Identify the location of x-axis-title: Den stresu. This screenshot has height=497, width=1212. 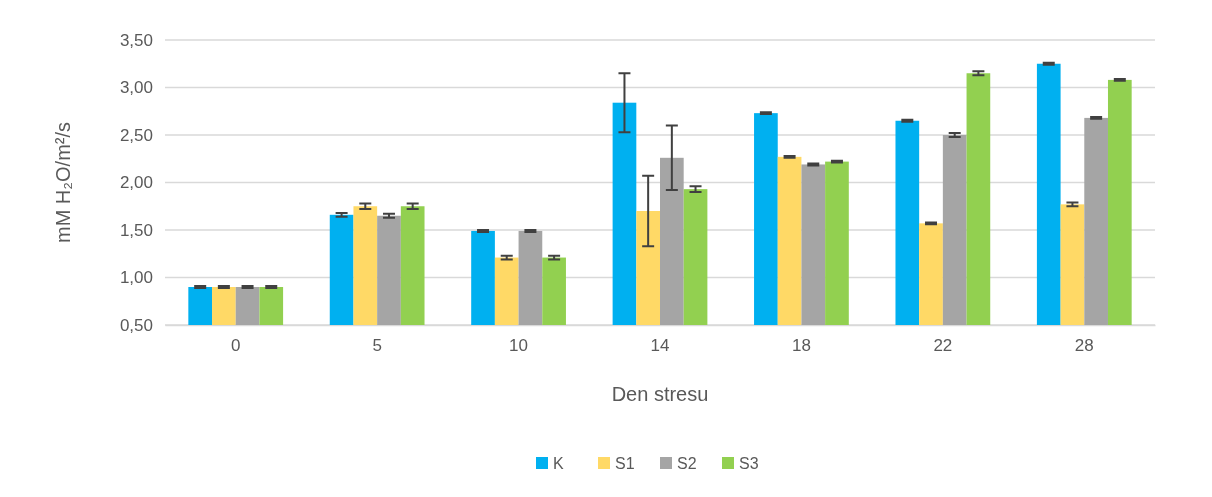
(660, 394).